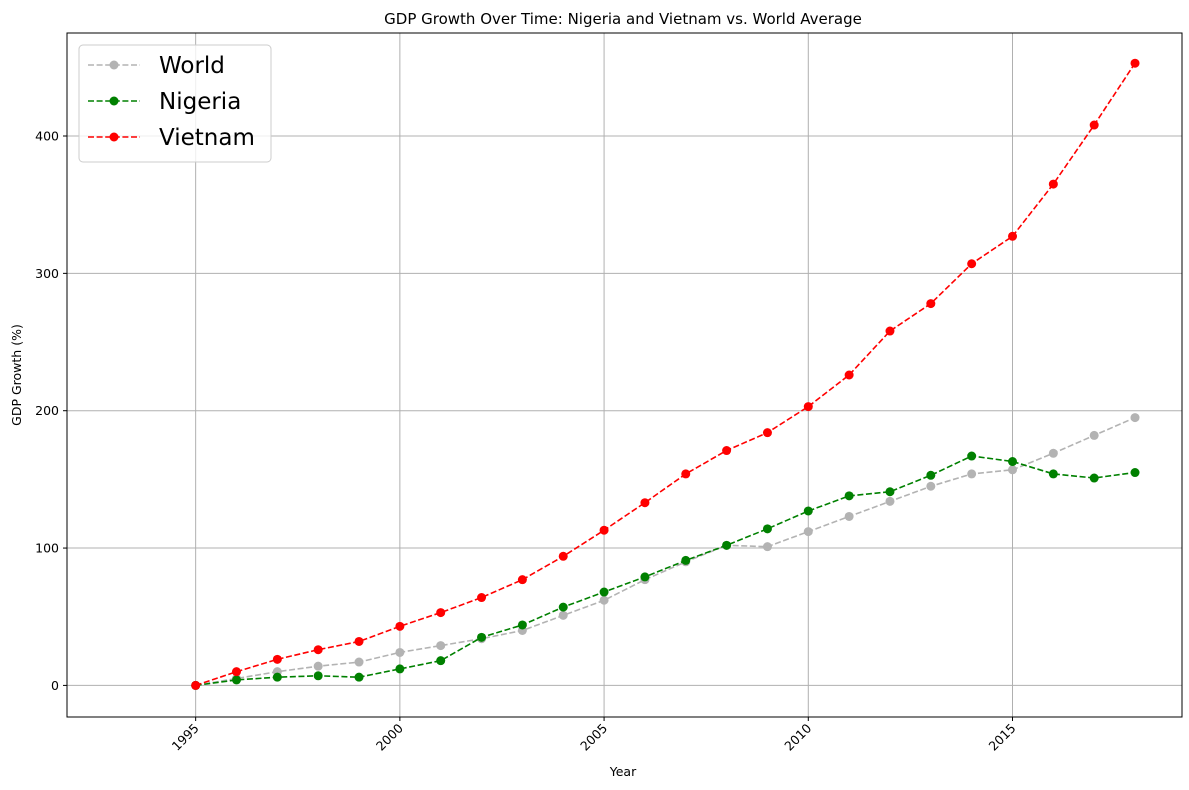  Describe the element at coordinates (47, 273) in the screenshot. I see `y-tick-label: 300` at that location.